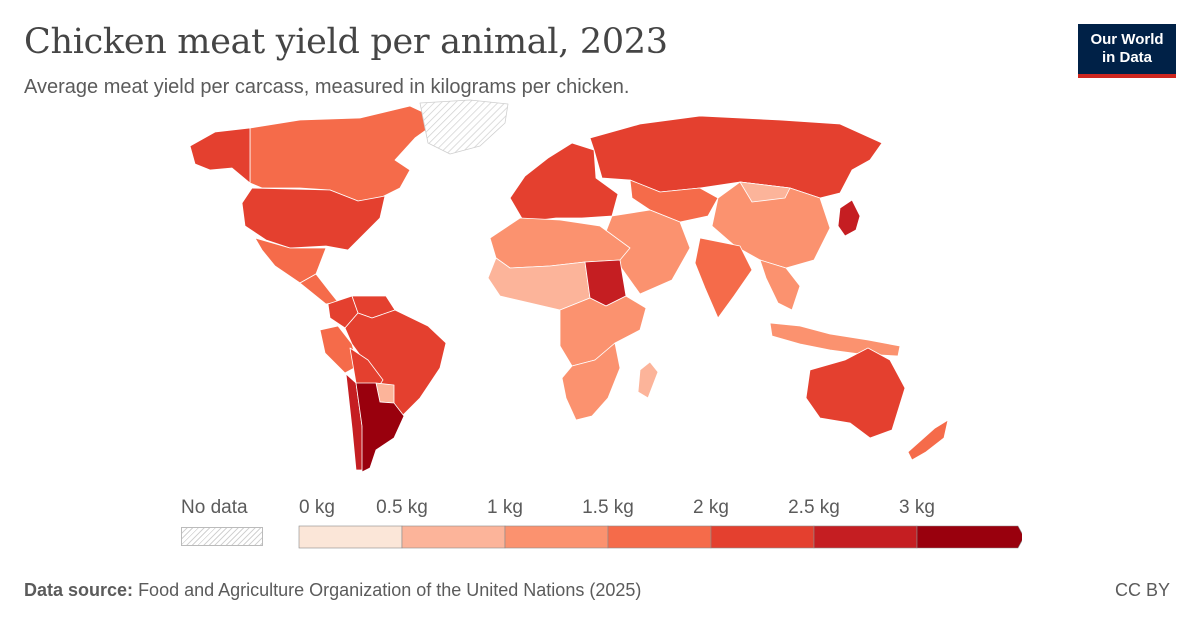 This screenshot has height=627, width=1200. I want to click on region-central-africa, so click(603, 331).